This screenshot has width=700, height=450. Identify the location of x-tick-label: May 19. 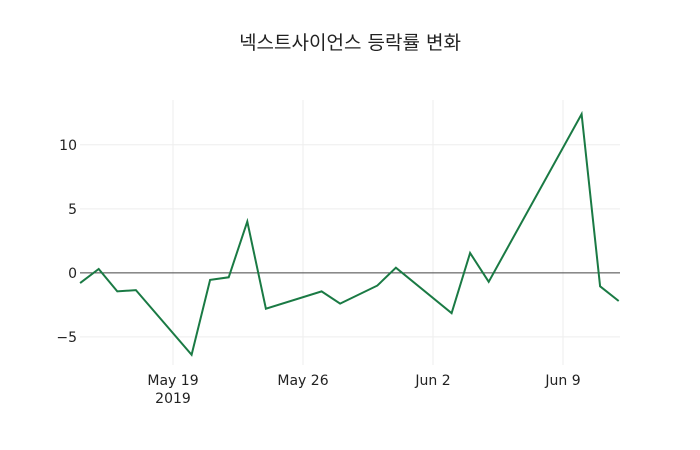
(172, 381).